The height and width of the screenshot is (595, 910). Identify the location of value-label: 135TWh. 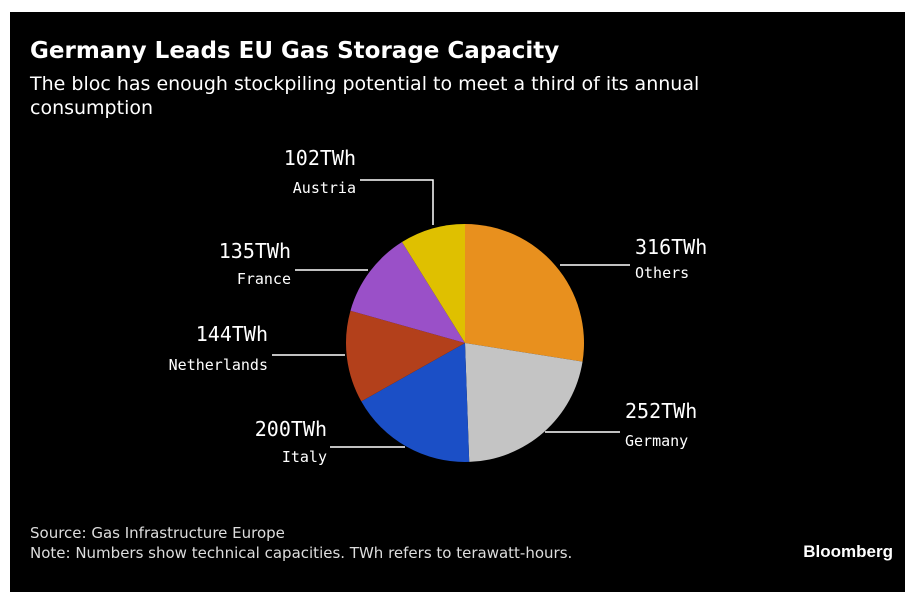
(255, 251).